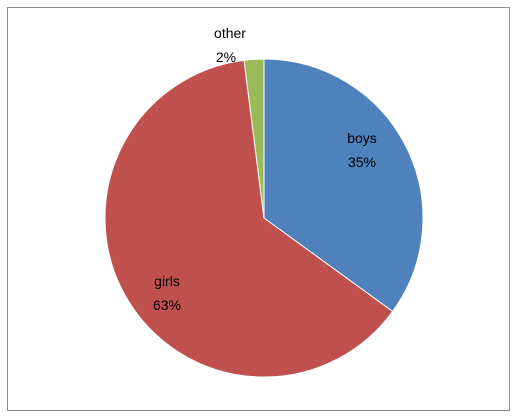 Image resolution: width=518 pixels, height=419 pixels. Describe the element at coordinates (362, 162) in the screenshot. I see `slice-percent-boys: 35%` at that location.